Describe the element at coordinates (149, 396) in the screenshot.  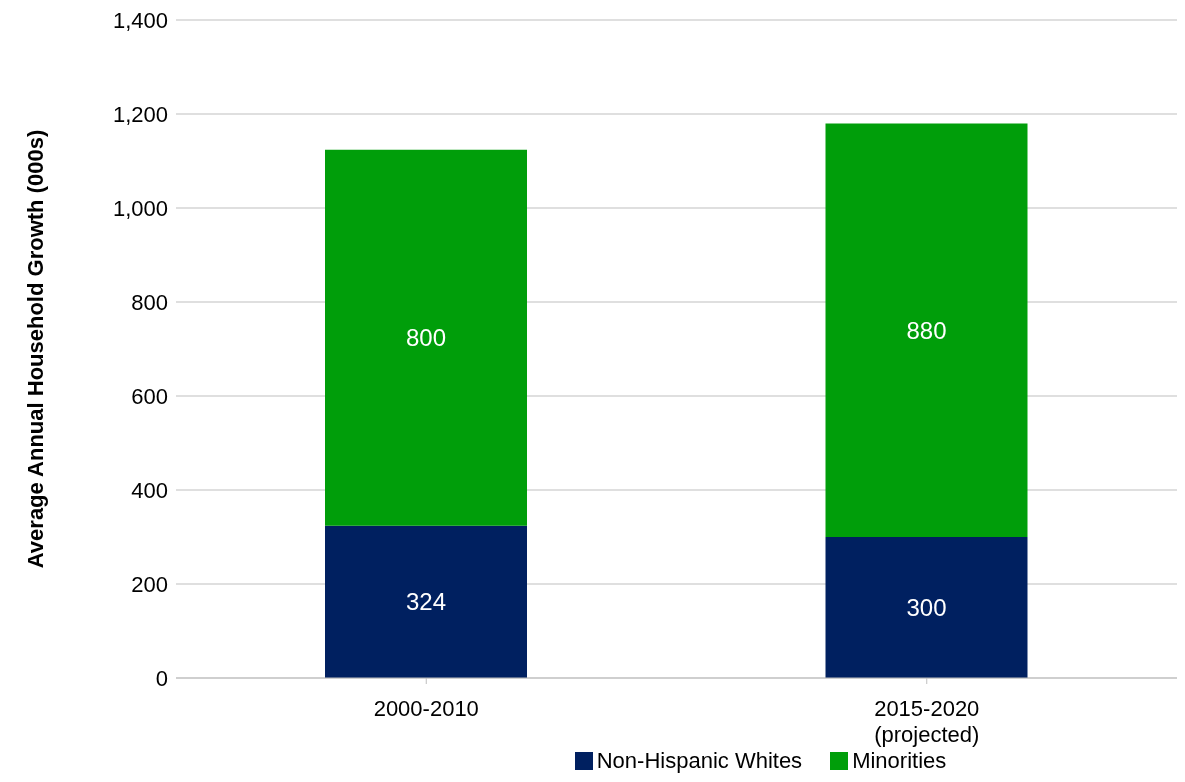
I see `y-tick-label: 600` at that location.